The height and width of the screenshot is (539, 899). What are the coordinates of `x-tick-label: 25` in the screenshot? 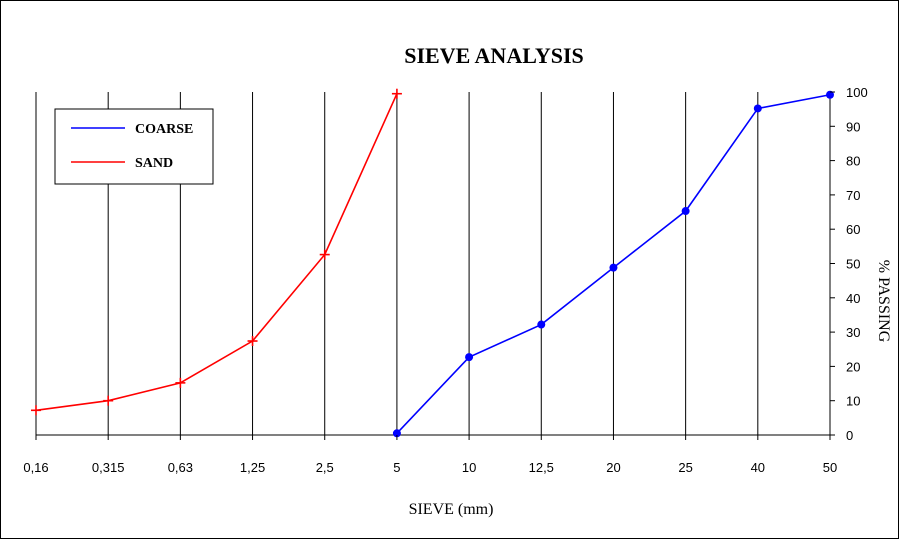 It's located at (685, 467).